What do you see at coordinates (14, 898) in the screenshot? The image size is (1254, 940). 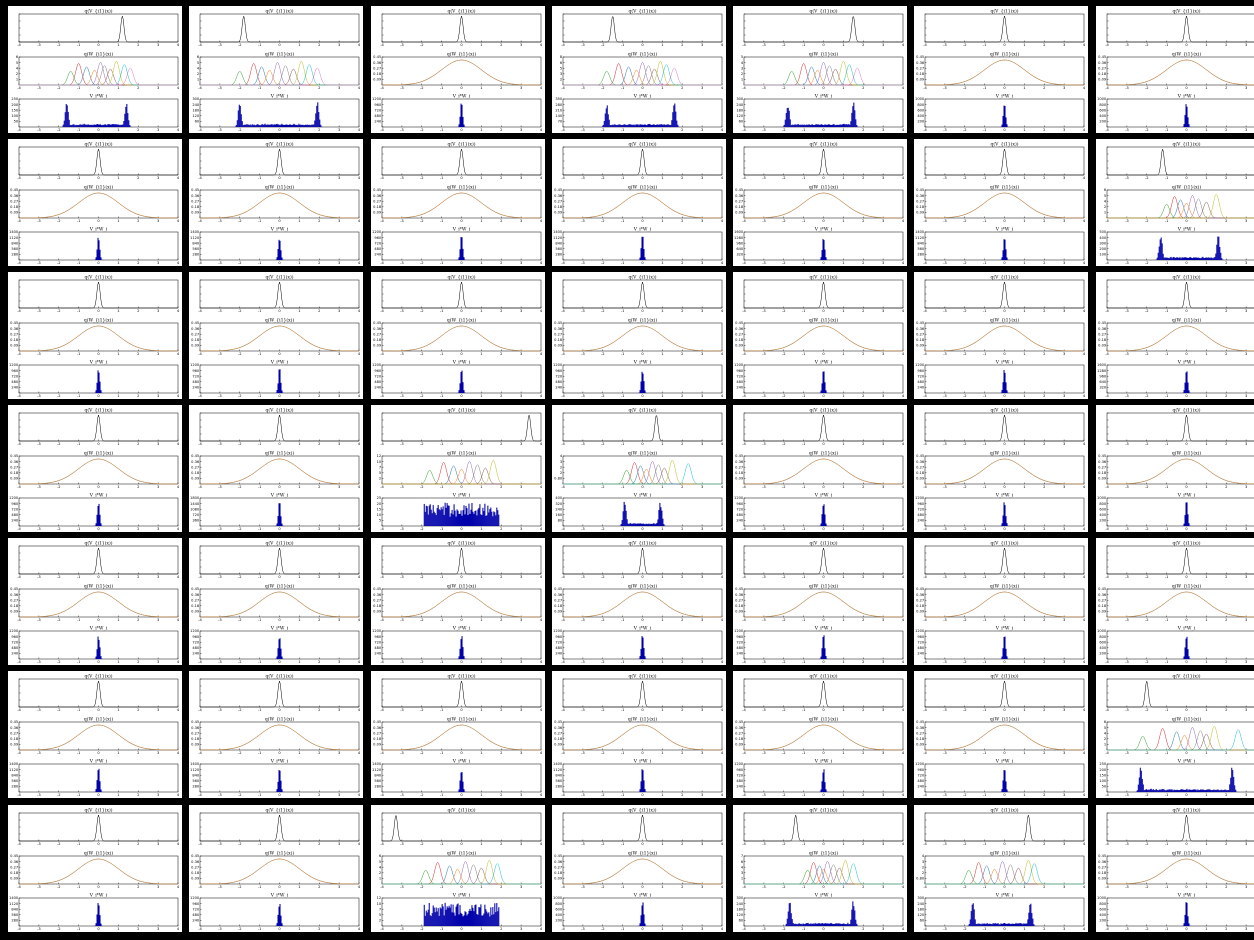 I see `y-tick-label: 1400` at bounding box center [14, 898].